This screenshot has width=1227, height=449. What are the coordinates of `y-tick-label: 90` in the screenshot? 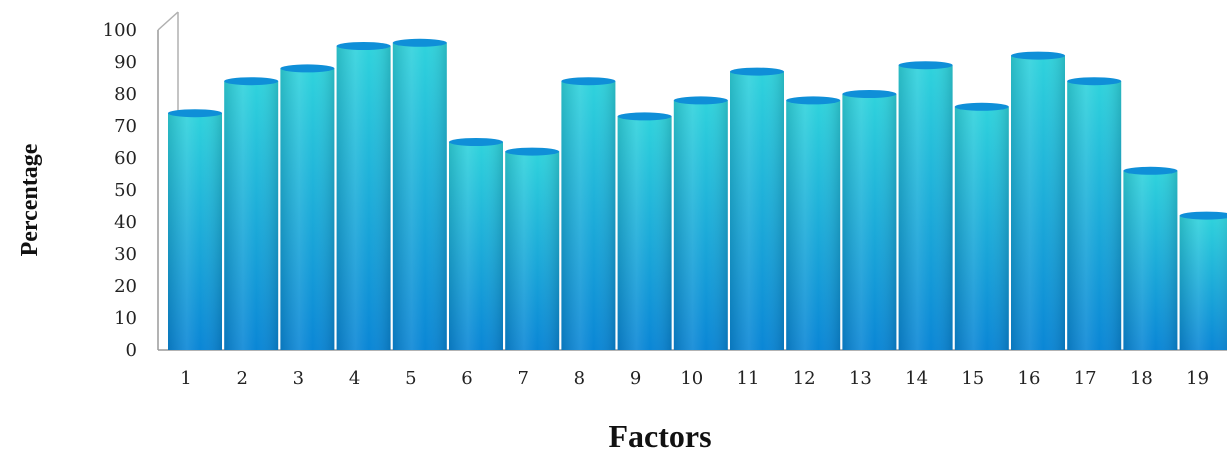 It's located at (125, 62).